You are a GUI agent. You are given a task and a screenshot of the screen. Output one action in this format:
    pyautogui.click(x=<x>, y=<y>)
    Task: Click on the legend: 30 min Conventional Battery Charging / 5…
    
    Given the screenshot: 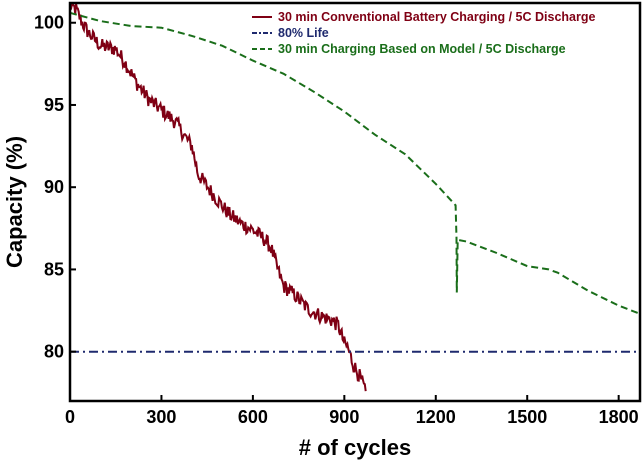 What is the action you would take?
    pyautogui.click(x=423, y=33)
    